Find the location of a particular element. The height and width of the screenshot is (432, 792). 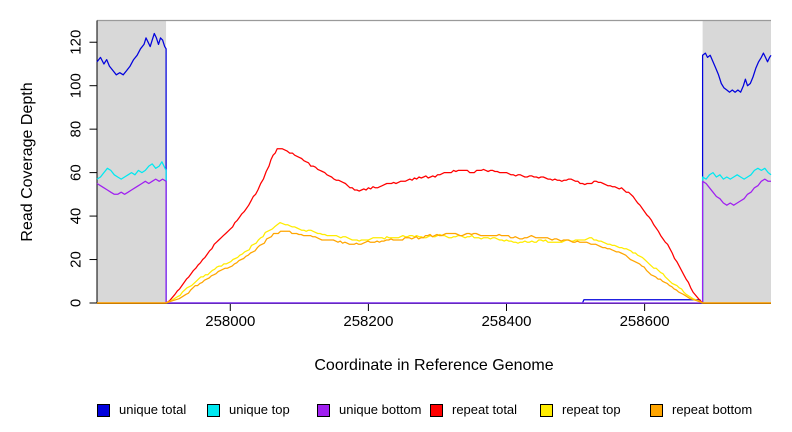

x-tick-label: 258400 is located at coordinates (506, 321).